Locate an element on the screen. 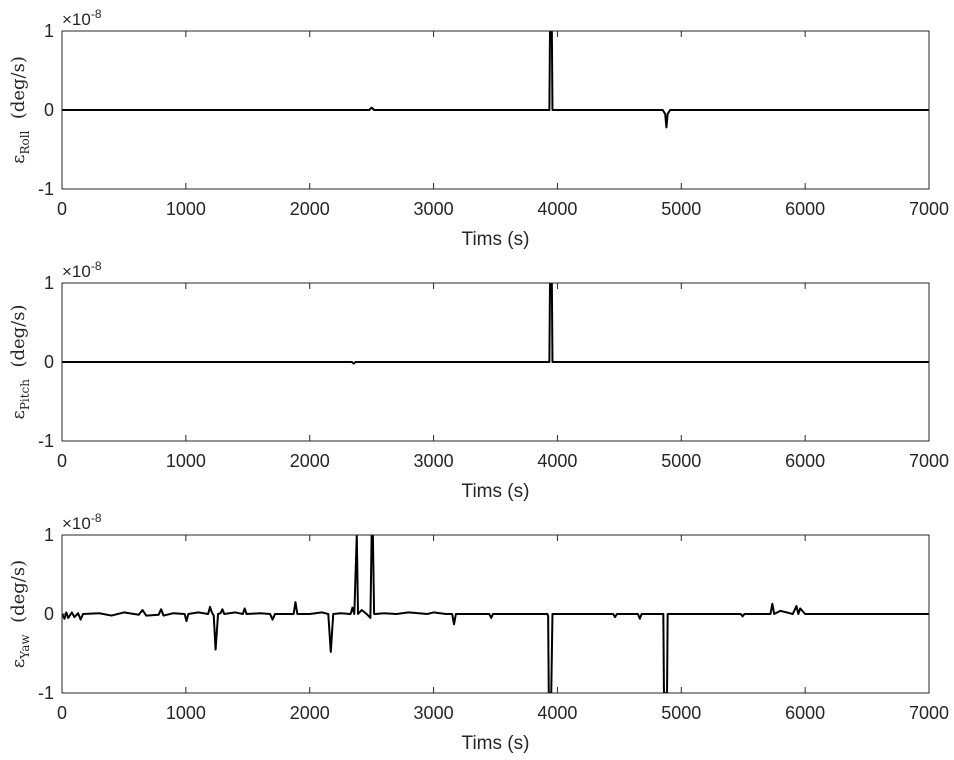 This screenshot has width=954, height=760. y-axis-label: εRoll (deg/s) is located at coordinates (20, 110).